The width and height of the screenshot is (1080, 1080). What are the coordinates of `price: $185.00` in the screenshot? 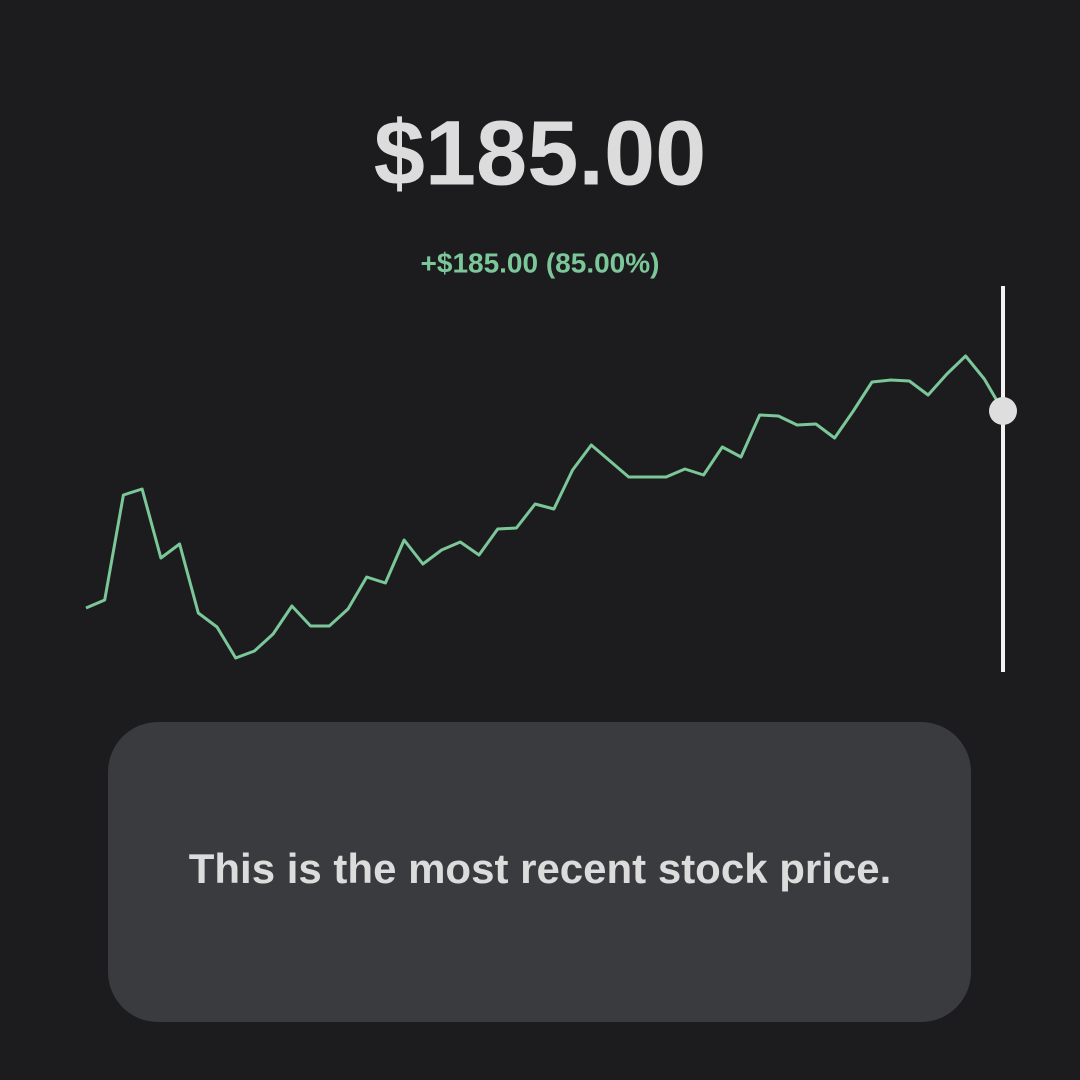 It's located at (540, 153).